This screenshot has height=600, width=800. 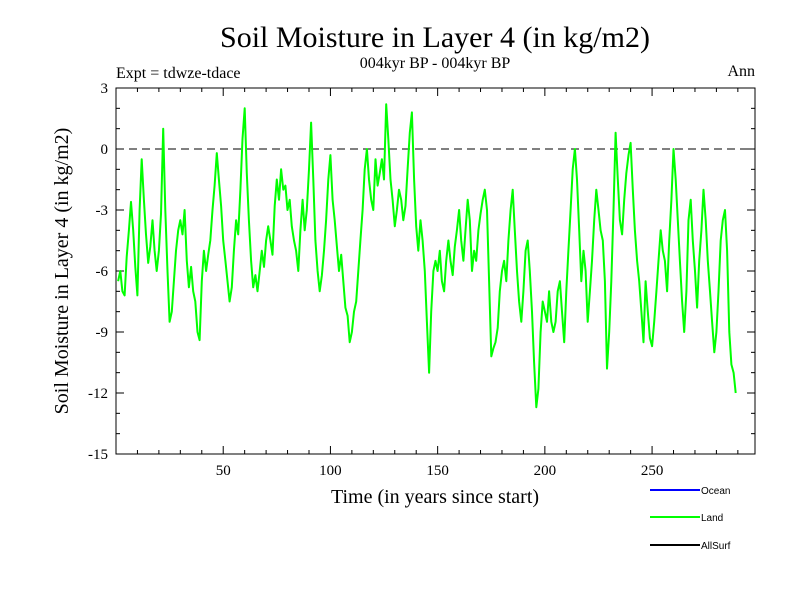 I want to click on x-tick-label: 100, so click(x=330, y=471).